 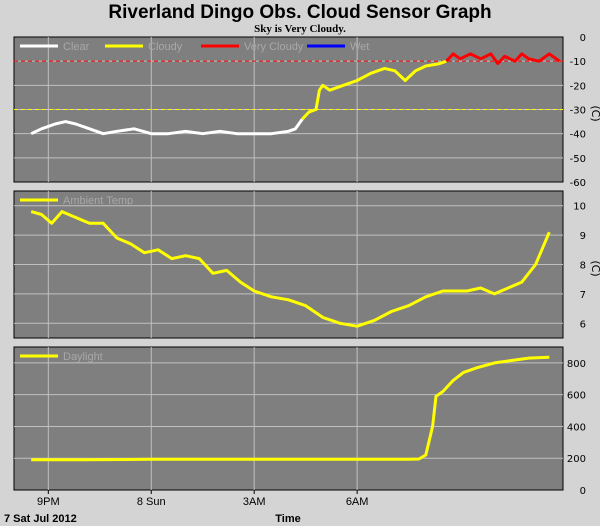 I want to click on y-tick-label: 9, so click(x=583, y=236).